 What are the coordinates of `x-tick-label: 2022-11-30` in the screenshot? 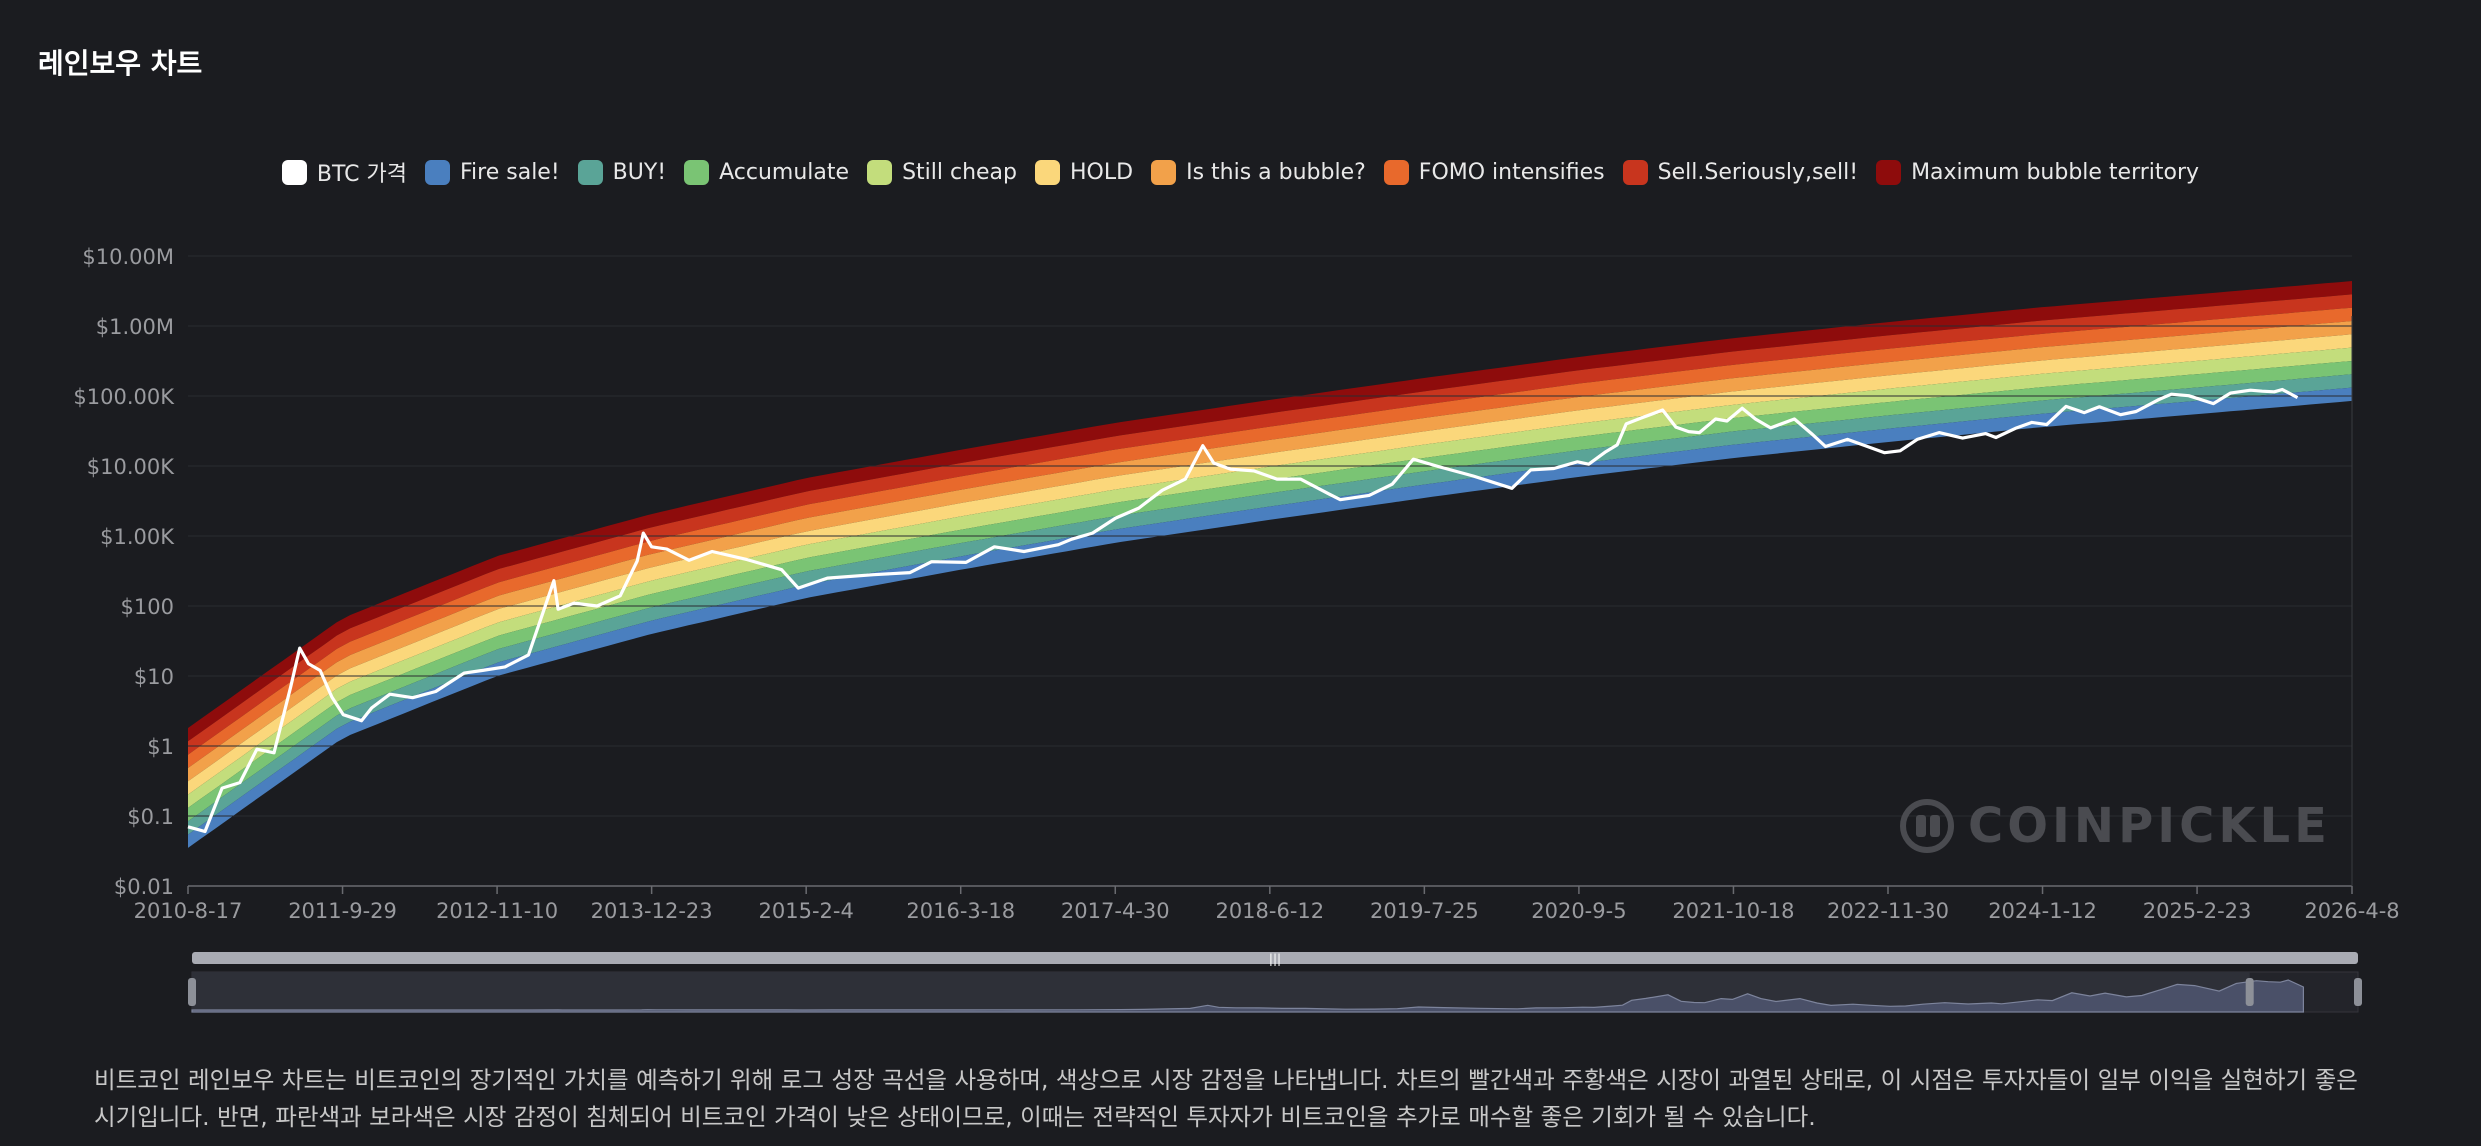 It's located at (1888, 911).